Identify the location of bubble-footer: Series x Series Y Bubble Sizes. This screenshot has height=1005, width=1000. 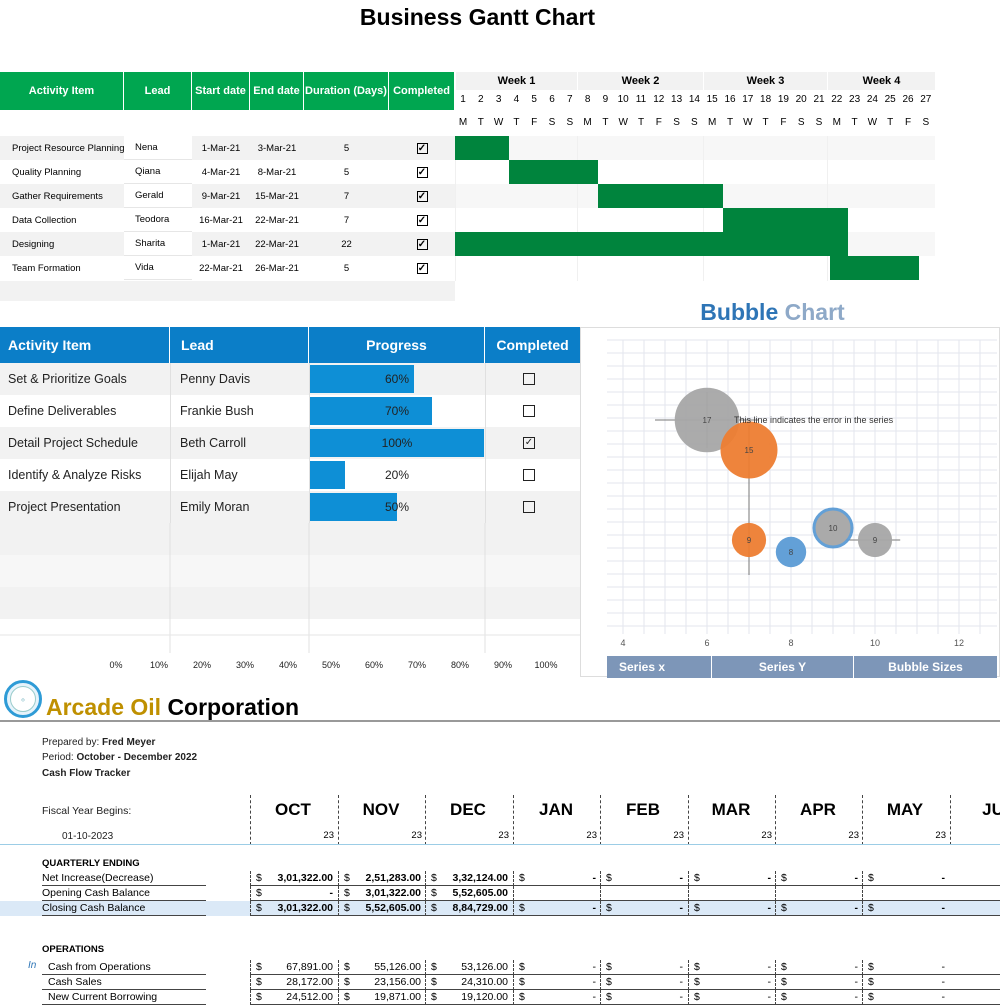
(802, 667).